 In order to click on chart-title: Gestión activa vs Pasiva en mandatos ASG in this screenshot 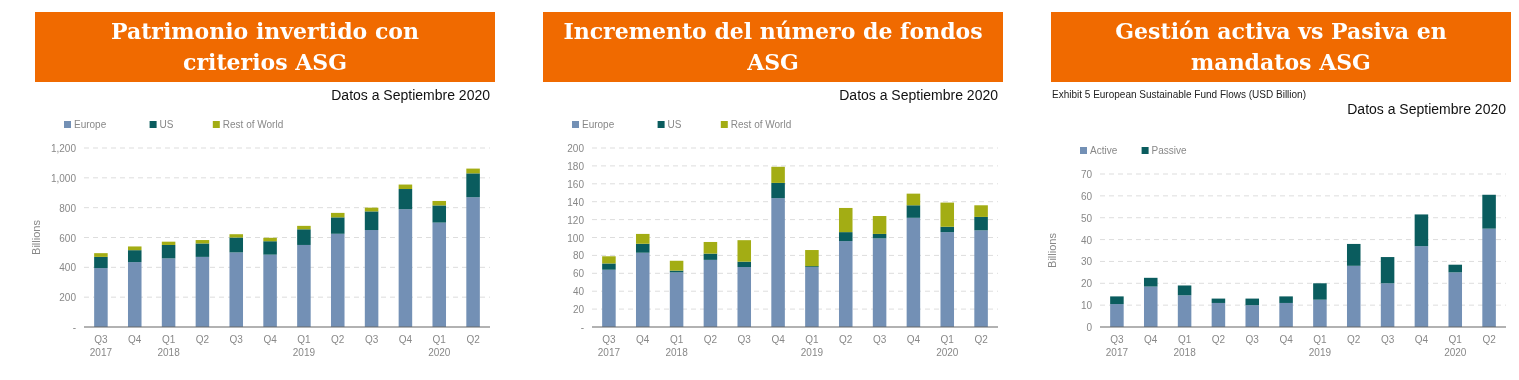, I will do `click(1281, 47)`.